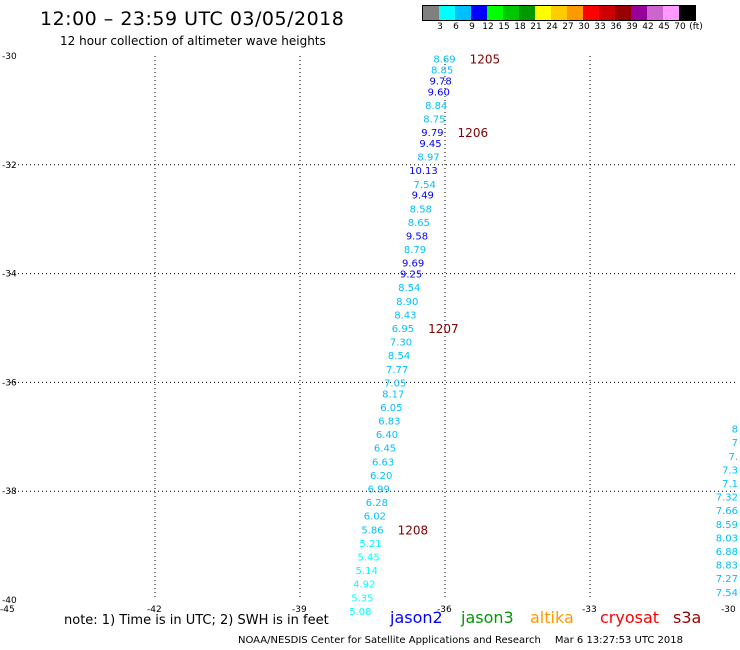 The width and height of the screenshot is (740, 650). Describe the element at coordinates (664, 27) in the screenshot. I see `legend-tick-label: 45` at that location.